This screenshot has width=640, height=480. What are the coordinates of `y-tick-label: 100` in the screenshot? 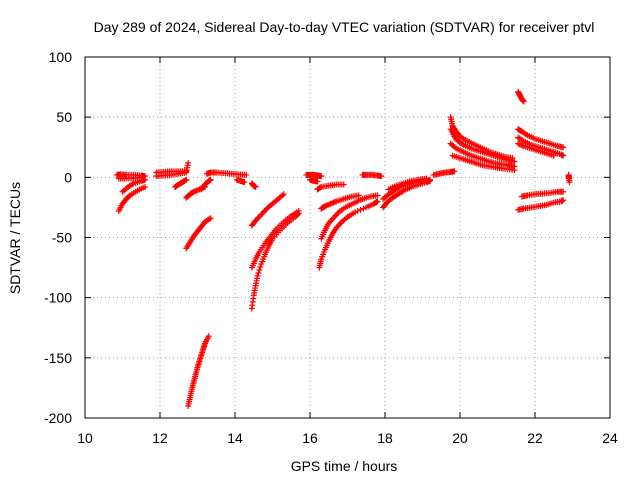 It's located at (61, 57).